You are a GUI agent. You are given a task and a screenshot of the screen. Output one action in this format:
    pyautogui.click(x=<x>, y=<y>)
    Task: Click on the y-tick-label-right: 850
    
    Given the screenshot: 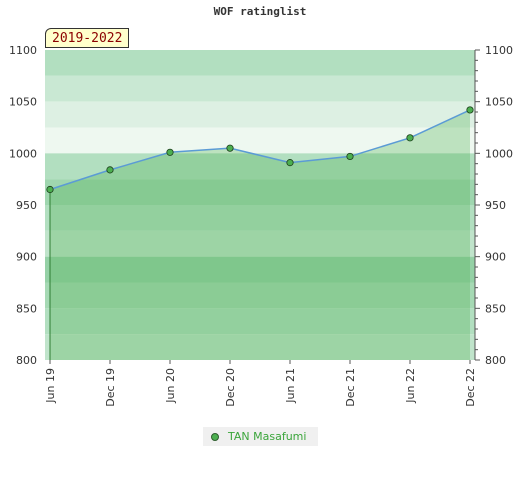 What is the action you would take?
    pyautogui.click(x=495, y=308)
    